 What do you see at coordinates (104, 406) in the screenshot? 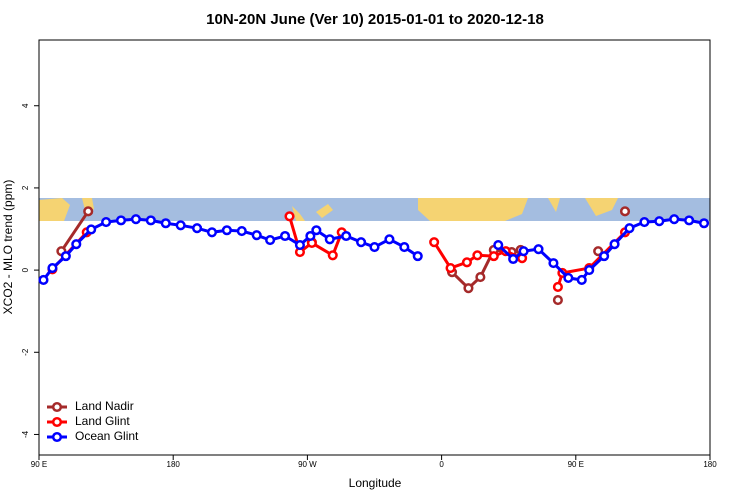
I see `legend-label: Land Nadir` at bounding box center [104, 406].